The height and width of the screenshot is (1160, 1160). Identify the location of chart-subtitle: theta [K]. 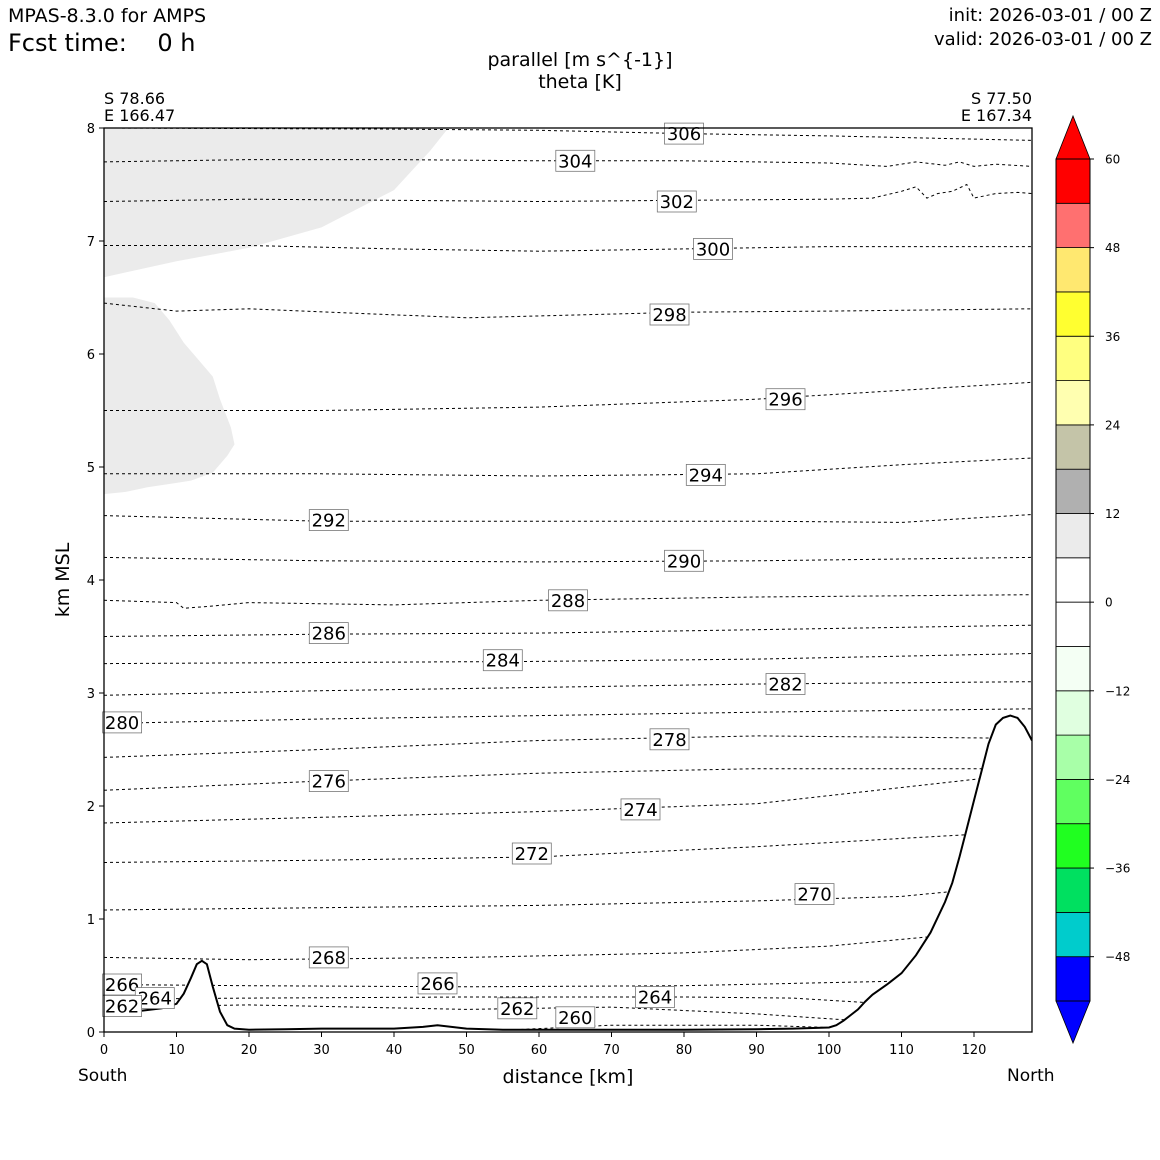
(580, 82).